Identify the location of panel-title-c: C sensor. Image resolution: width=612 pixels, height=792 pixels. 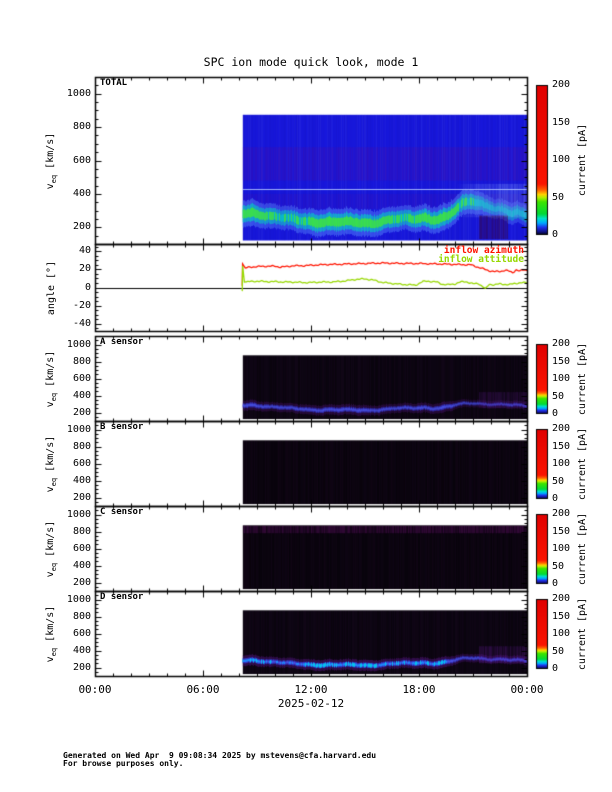
(122, 512).